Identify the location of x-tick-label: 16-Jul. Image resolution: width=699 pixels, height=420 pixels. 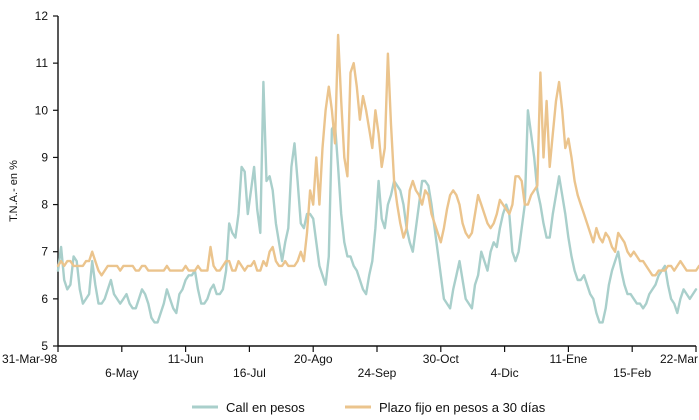
(249, 373).